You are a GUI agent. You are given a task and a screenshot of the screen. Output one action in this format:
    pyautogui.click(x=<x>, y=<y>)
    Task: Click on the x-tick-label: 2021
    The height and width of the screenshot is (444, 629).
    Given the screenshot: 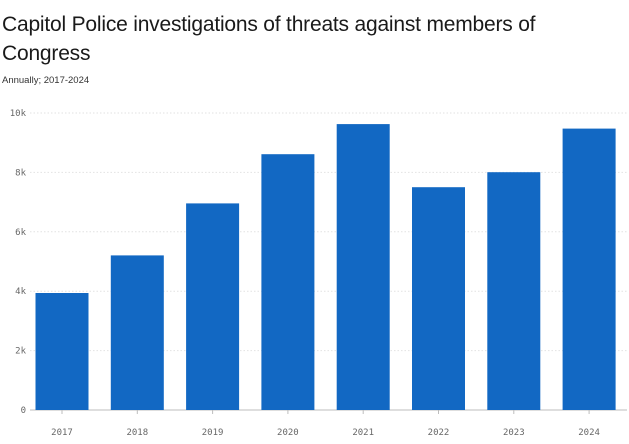 What is the action you would take?
    pyautogui.click(x=363, y=433)
    